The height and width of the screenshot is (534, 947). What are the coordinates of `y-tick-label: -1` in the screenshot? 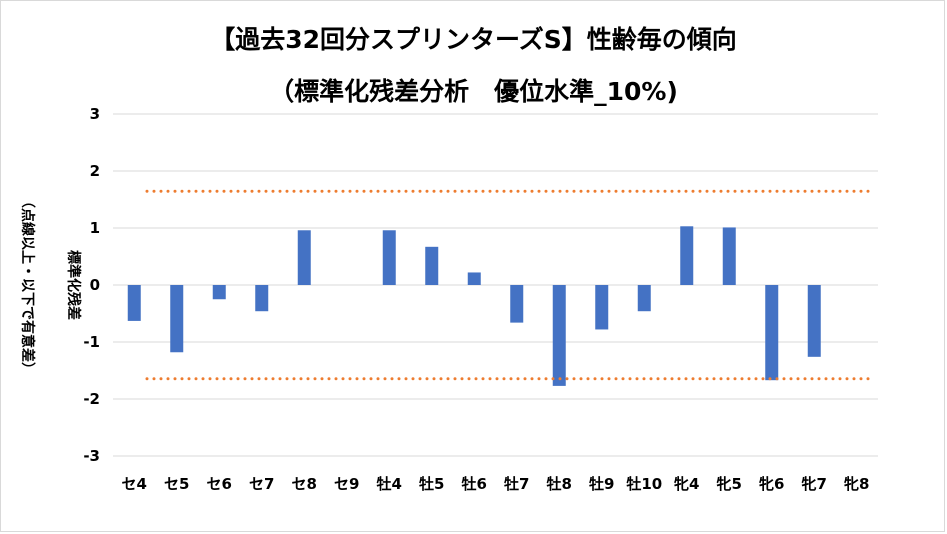 It's located at (91, 342).